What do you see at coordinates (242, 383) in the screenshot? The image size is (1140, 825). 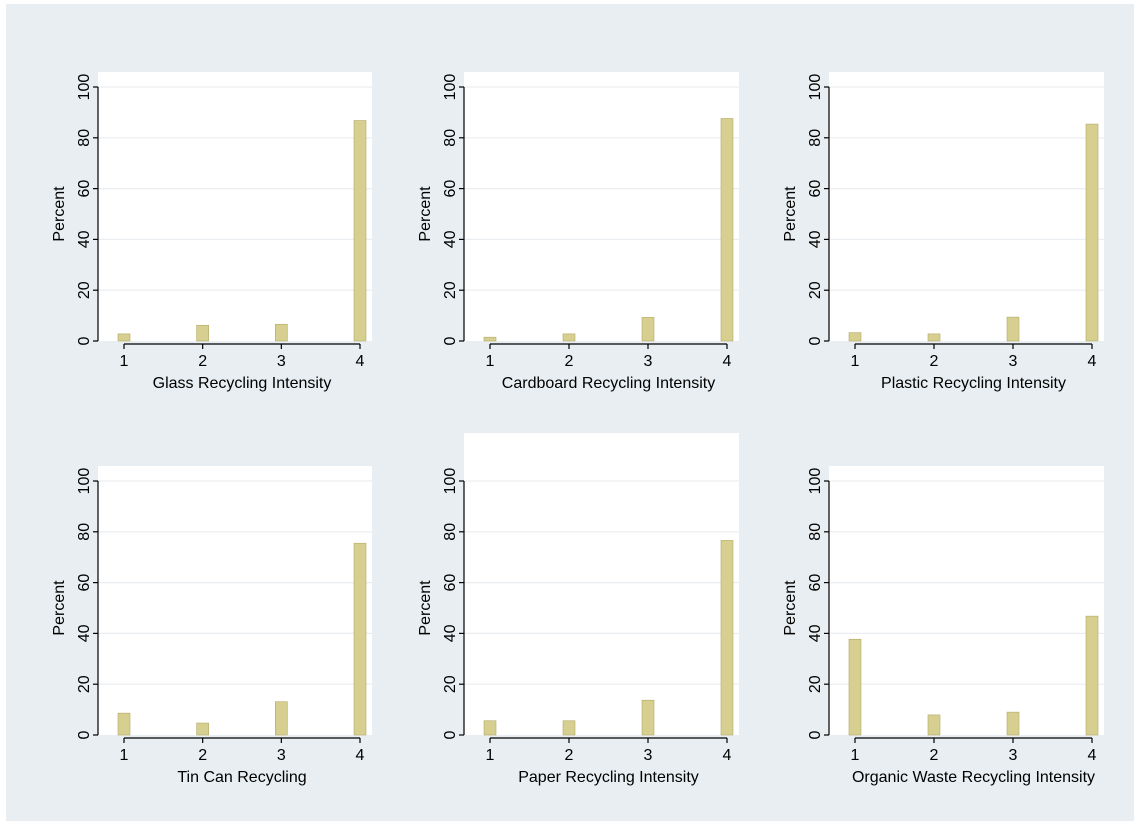 I see `x-axis-title: Glass Recycling Intensity` at bounding box center [242, 383].